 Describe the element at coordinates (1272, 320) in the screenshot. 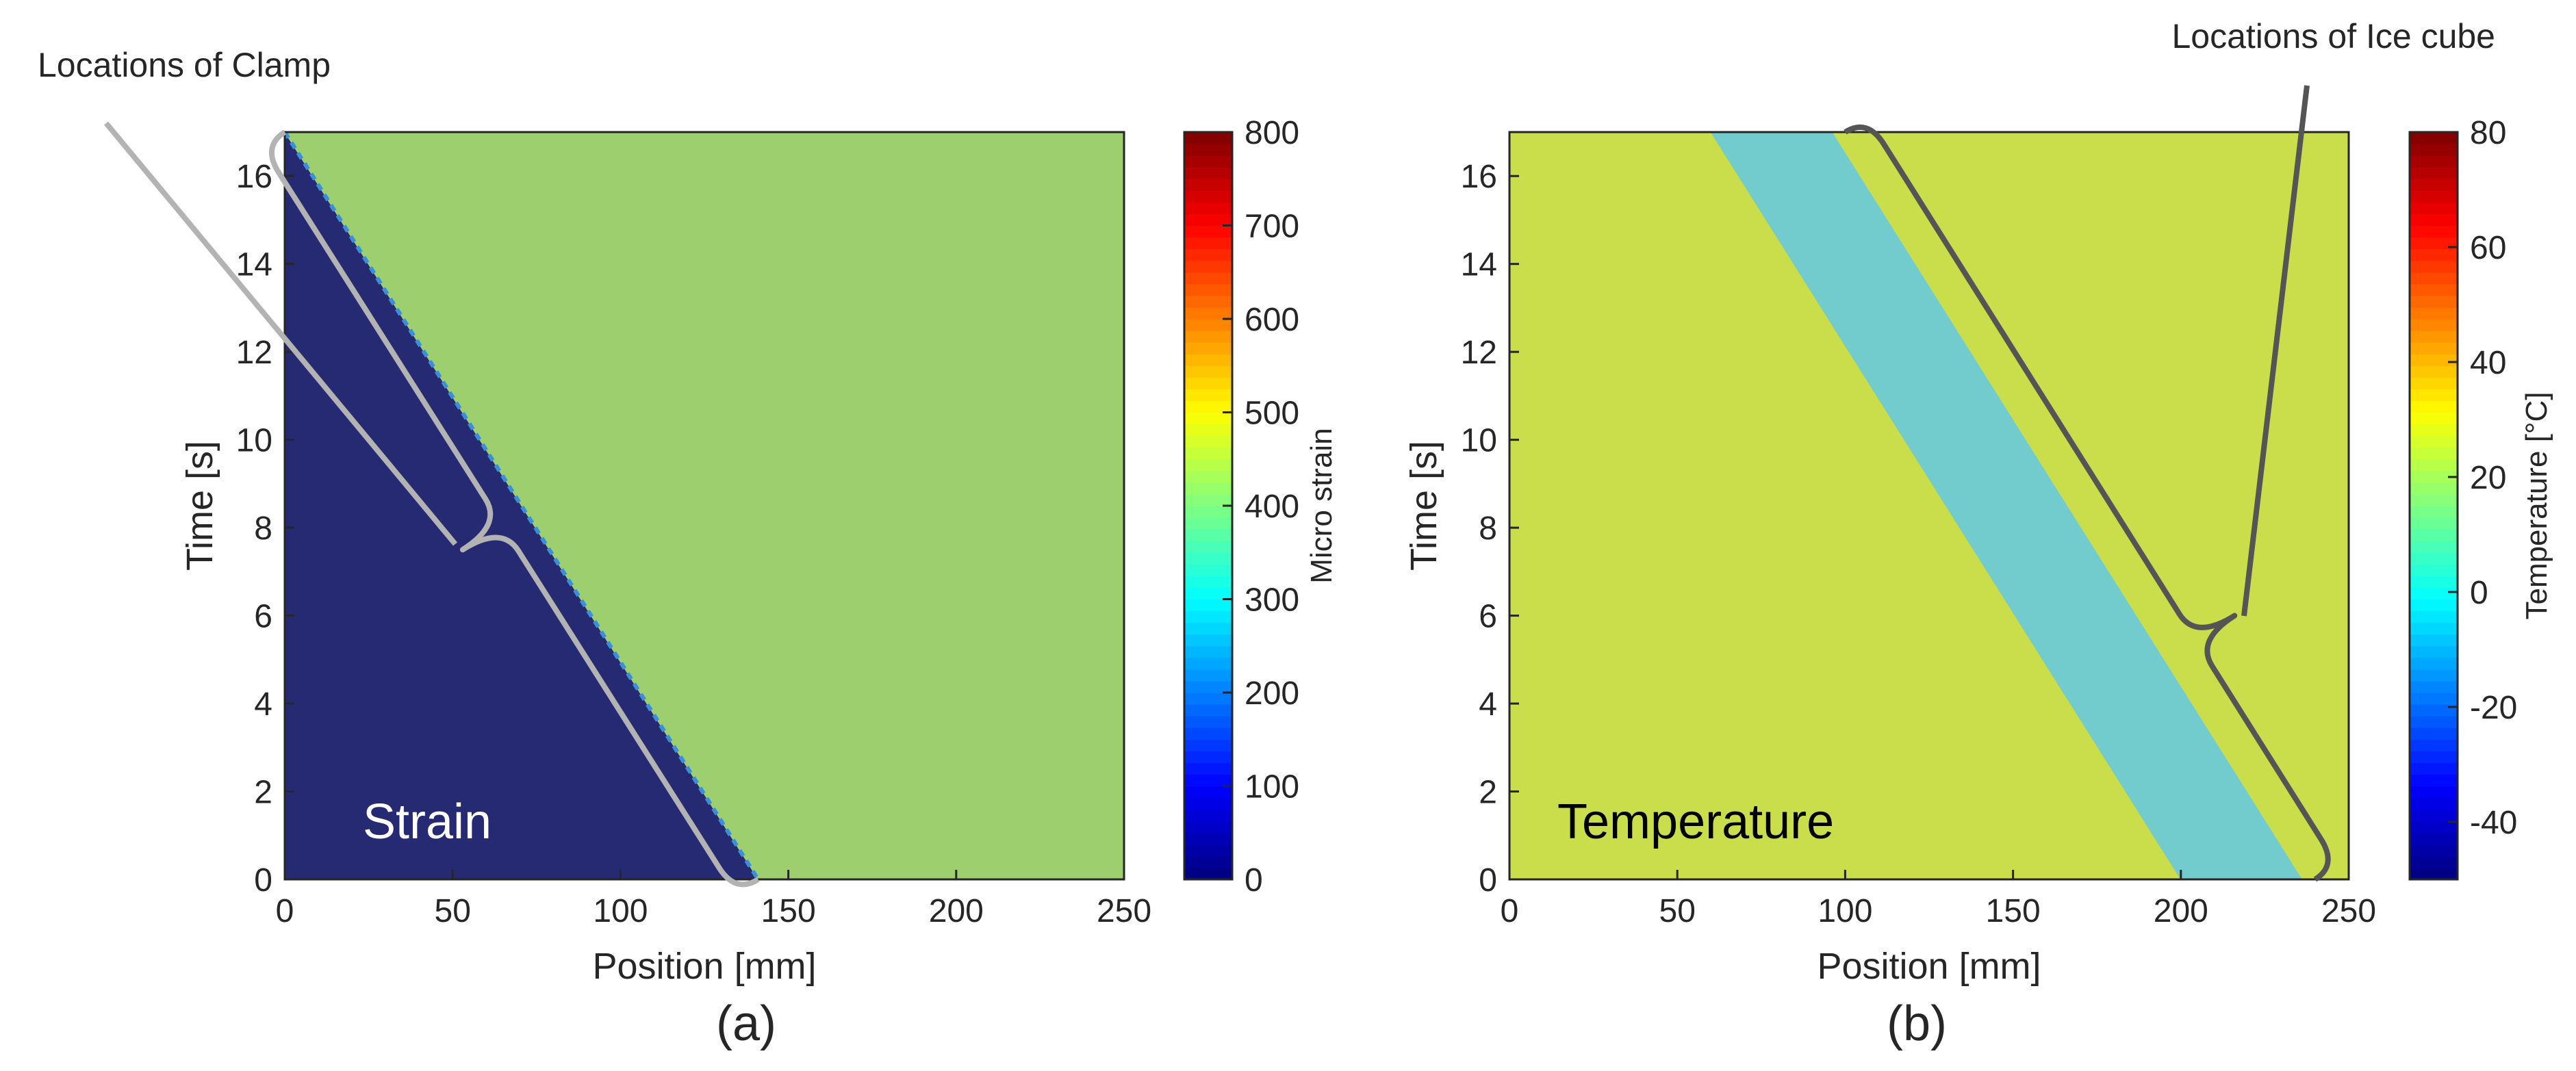

I see `colorbar-tick-label: 600` at that location.